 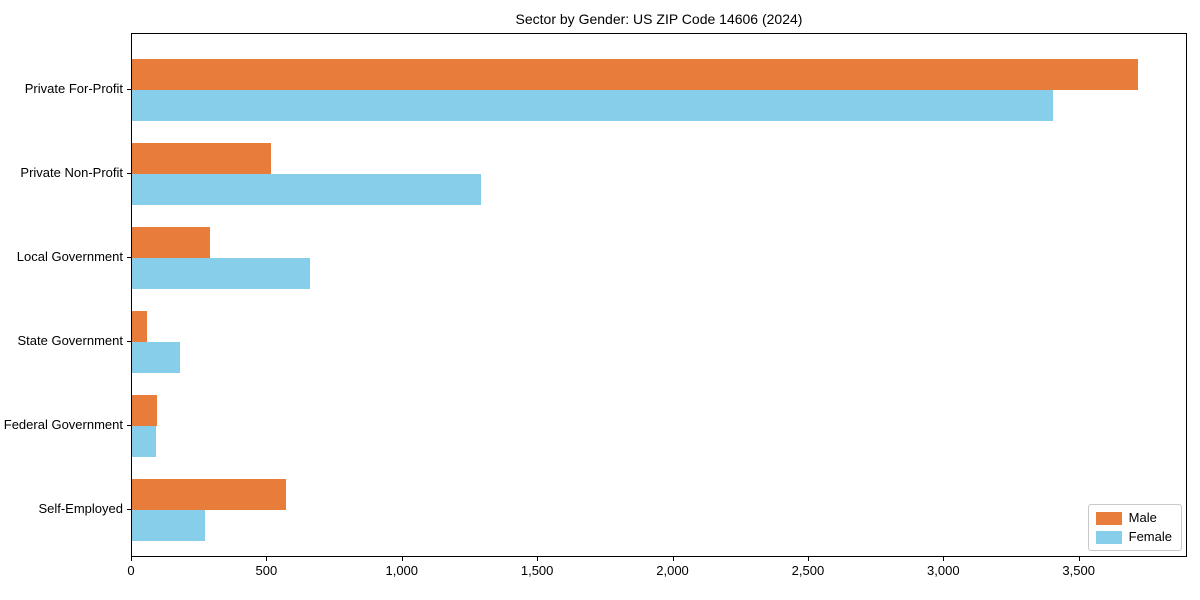 What do you see at coordinates (943, 570) in the screenshot?
I see `x-tick-label-3-000: 3,000` at bounding box center [943, 570].